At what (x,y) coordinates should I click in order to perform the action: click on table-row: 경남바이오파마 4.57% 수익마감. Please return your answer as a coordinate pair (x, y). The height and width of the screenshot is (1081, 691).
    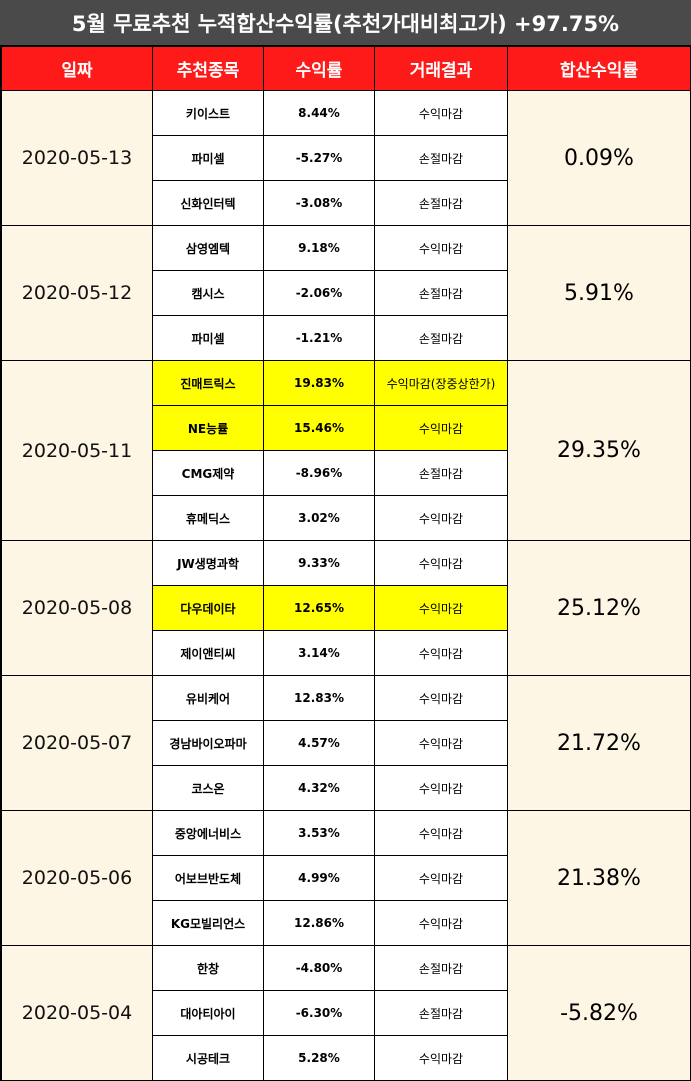
    Looking at the image, I should click on (346, 743).